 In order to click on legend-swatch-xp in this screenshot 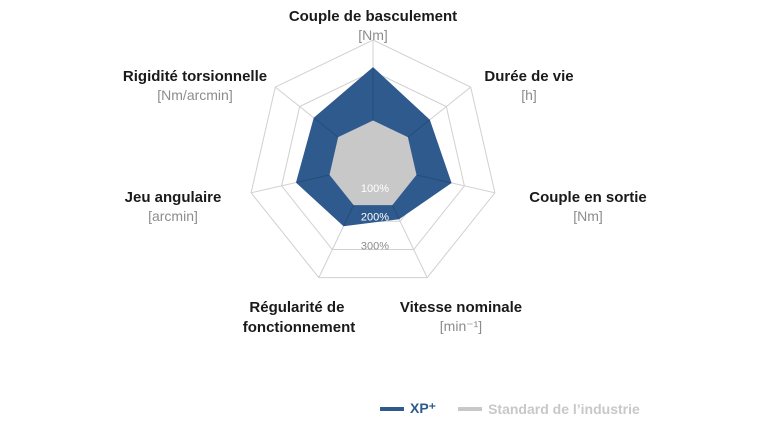, I will do `click(392, 408)`.